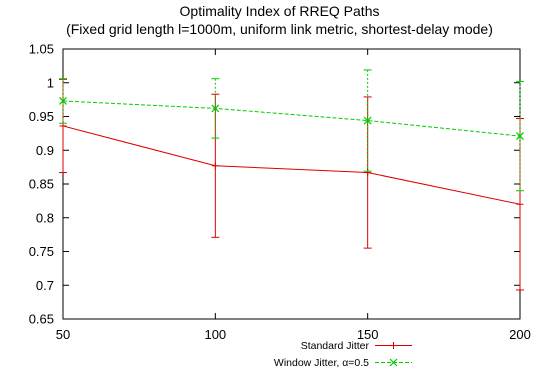  What do you see at coordinates (41, 319) in the screenshot?
I see `y-tick-label: 0.65` at bounding box center [41, 319].